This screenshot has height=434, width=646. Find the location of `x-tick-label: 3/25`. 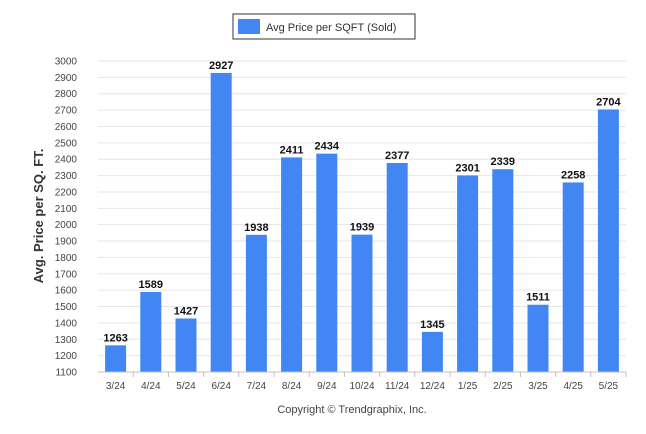

x-tick-label: 3/25 is located at coordinates (538, 386).